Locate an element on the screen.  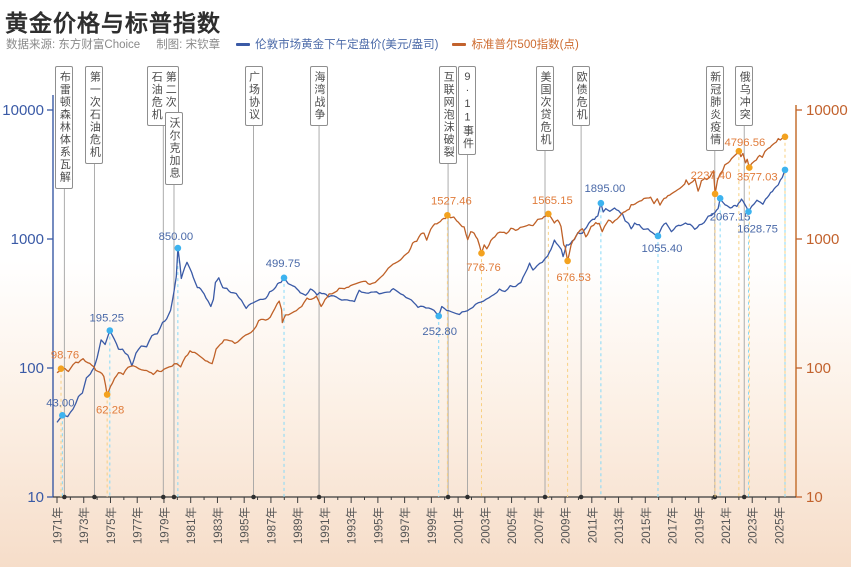
x-tick-label: 1985年 is located at coordinates (245, 525).